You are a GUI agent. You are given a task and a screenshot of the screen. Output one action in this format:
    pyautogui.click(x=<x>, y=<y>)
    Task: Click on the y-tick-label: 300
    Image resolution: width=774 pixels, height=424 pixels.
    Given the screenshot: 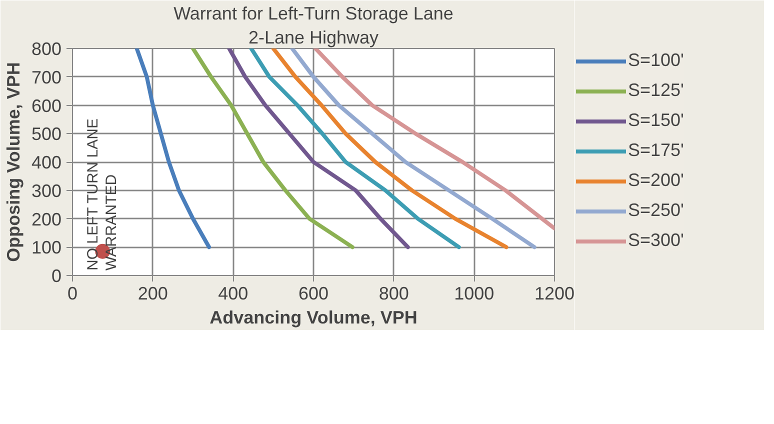 What is the action you would take?
    pyautogui.click(x=46, y=190)
    